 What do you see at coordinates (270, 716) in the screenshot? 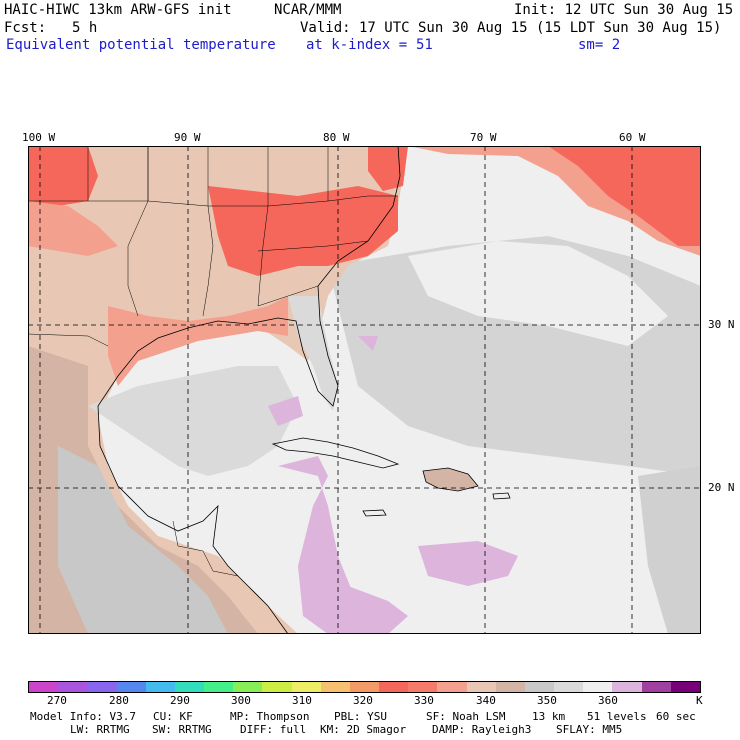
I see `footer-mp: MP: Thompson` at bounding box center [270, 716].